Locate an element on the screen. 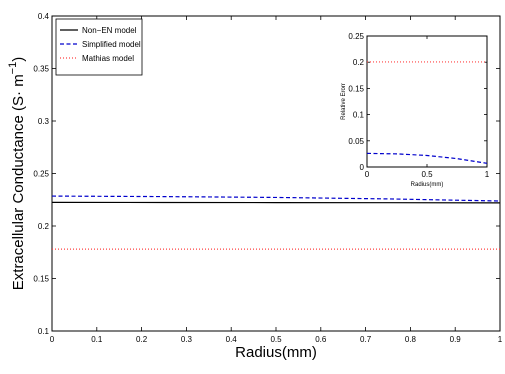  inset-x-axis-label: Radius(mm) is located at coordinates (427, 185).